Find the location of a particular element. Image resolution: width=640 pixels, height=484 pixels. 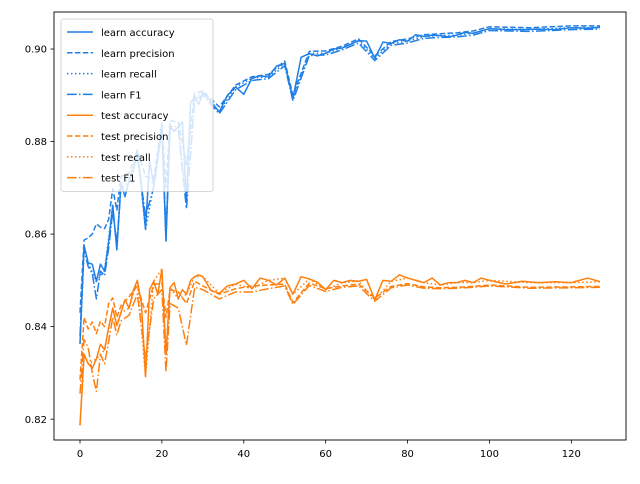

y-tick-label: 0.86 is located at coordinates (36, 235).